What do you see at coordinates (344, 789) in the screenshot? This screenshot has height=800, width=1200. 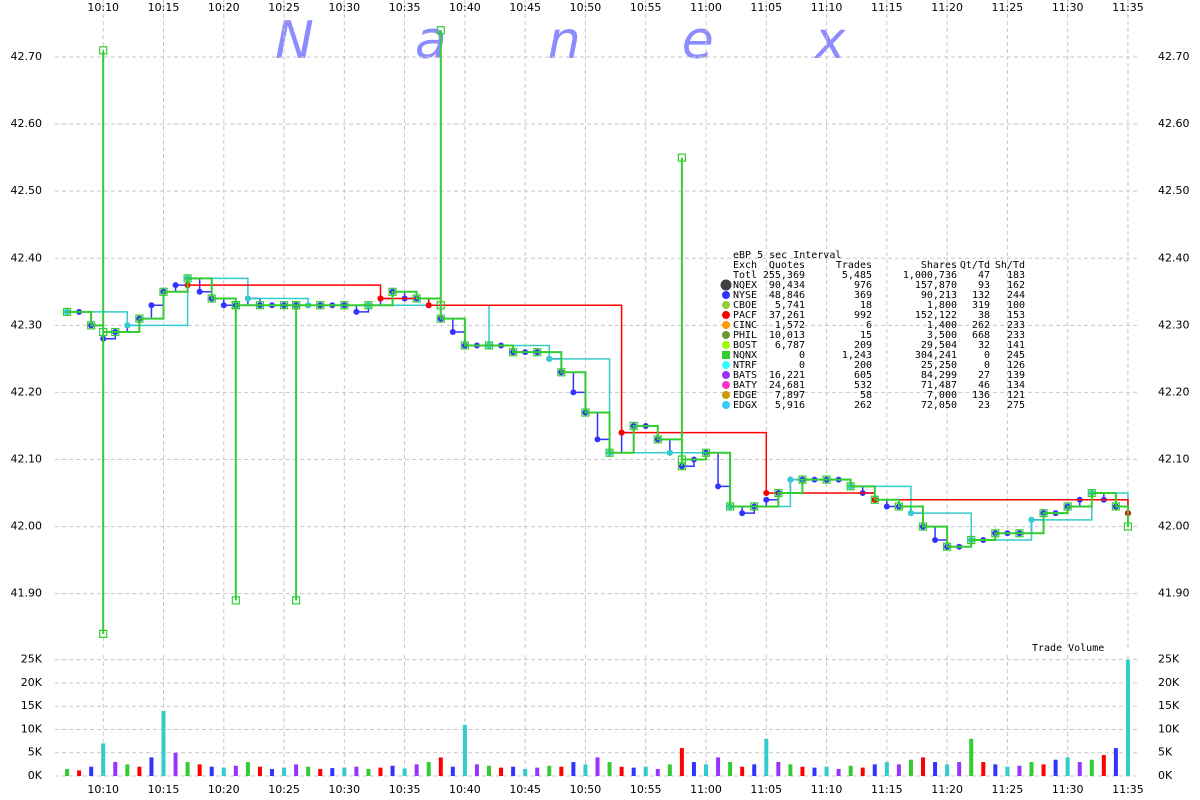 I see `x-tick-label: 10:30` at bounding box center [344, 789].